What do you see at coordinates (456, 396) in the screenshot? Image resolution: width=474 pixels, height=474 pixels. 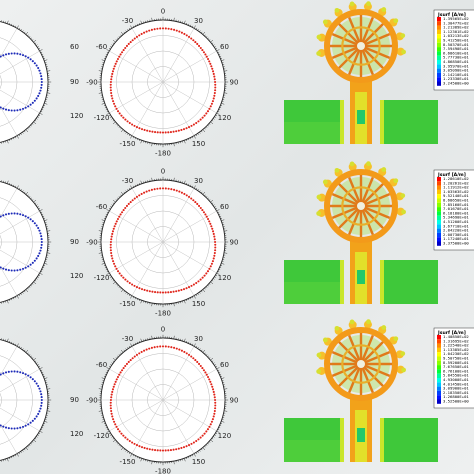 I see `legend-value: 1.26800E+01` at bounding box center [456, 396].